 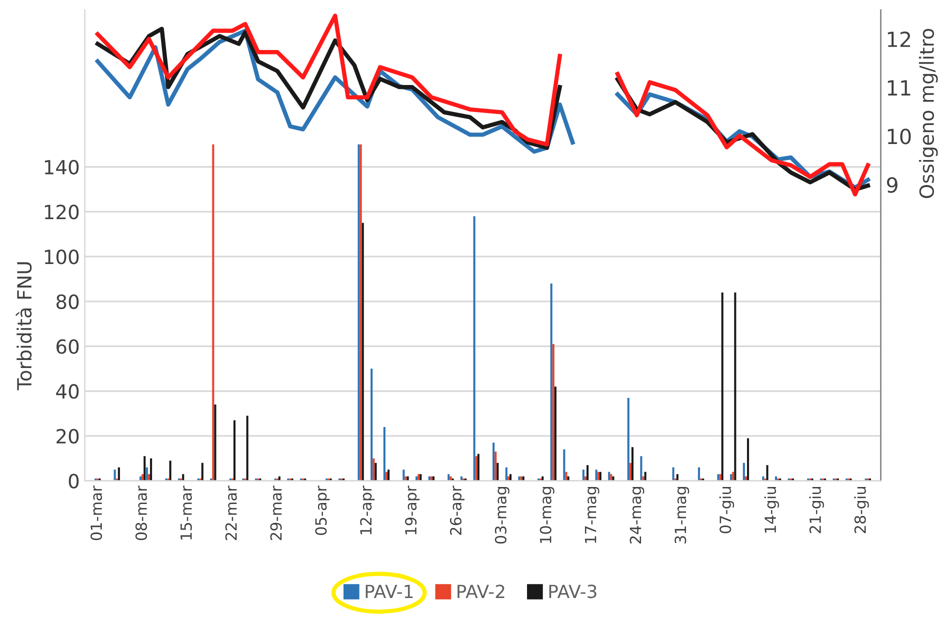 What do you see at coordinates (96, 513) in the screenshot?
I see `x-tick-label: 01-mar` at bounding box center [96, 513].